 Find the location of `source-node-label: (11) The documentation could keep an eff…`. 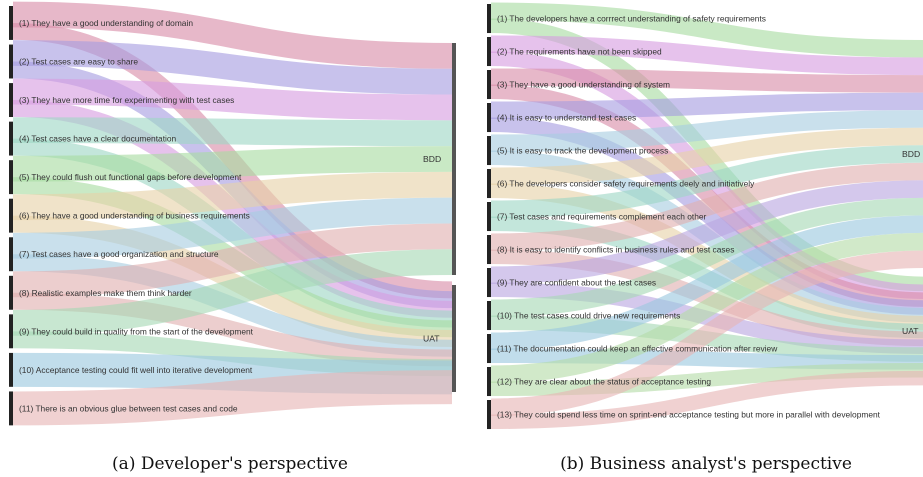

source-node-label: (11) The documentation could keep an eff… is located at coordinates (637, 349).